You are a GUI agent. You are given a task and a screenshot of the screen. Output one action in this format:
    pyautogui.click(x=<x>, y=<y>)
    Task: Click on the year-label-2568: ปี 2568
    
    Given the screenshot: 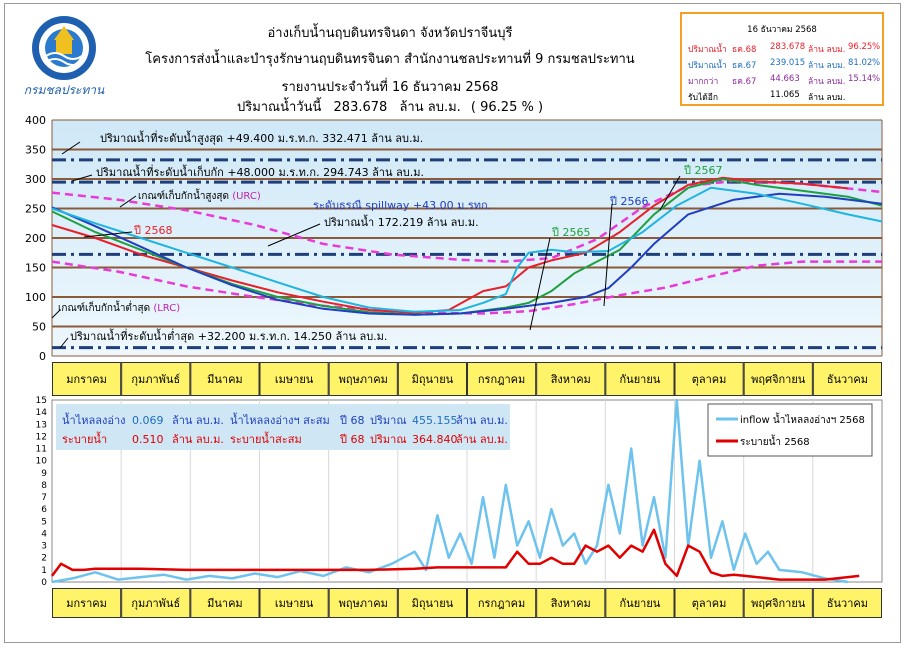 What is the action you would take?
    pyautogui.click(x=153, y=230)
    